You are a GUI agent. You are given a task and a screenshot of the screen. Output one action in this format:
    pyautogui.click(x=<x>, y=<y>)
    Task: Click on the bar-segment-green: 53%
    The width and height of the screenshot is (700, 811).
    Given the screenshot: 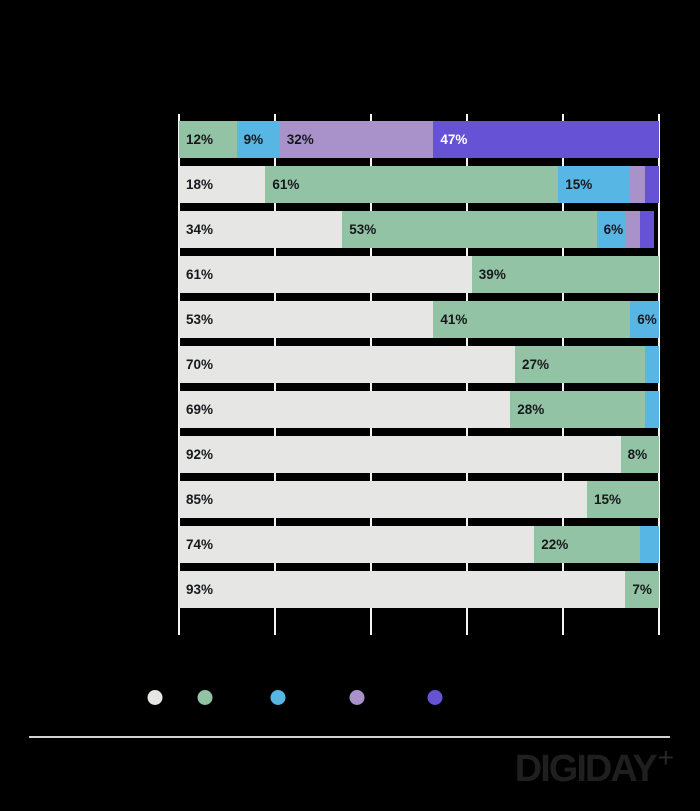 What is the action you would take?
    pyautogui.click(x=469, y=229)
    